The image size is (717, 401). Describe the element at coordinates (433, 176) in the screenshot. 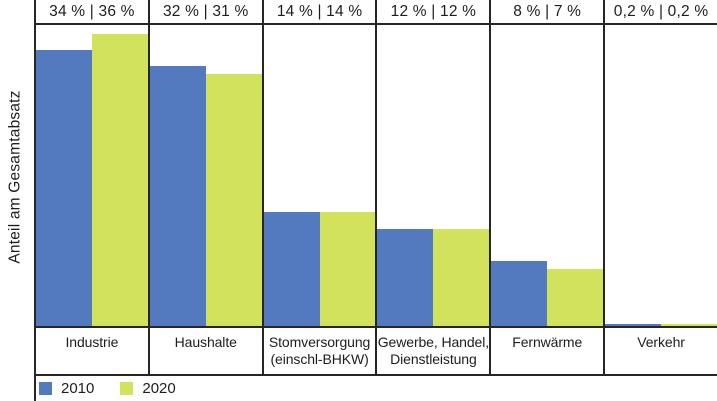

I see `plot-cell-gewerbe-handel-dienstleistung` at that location.